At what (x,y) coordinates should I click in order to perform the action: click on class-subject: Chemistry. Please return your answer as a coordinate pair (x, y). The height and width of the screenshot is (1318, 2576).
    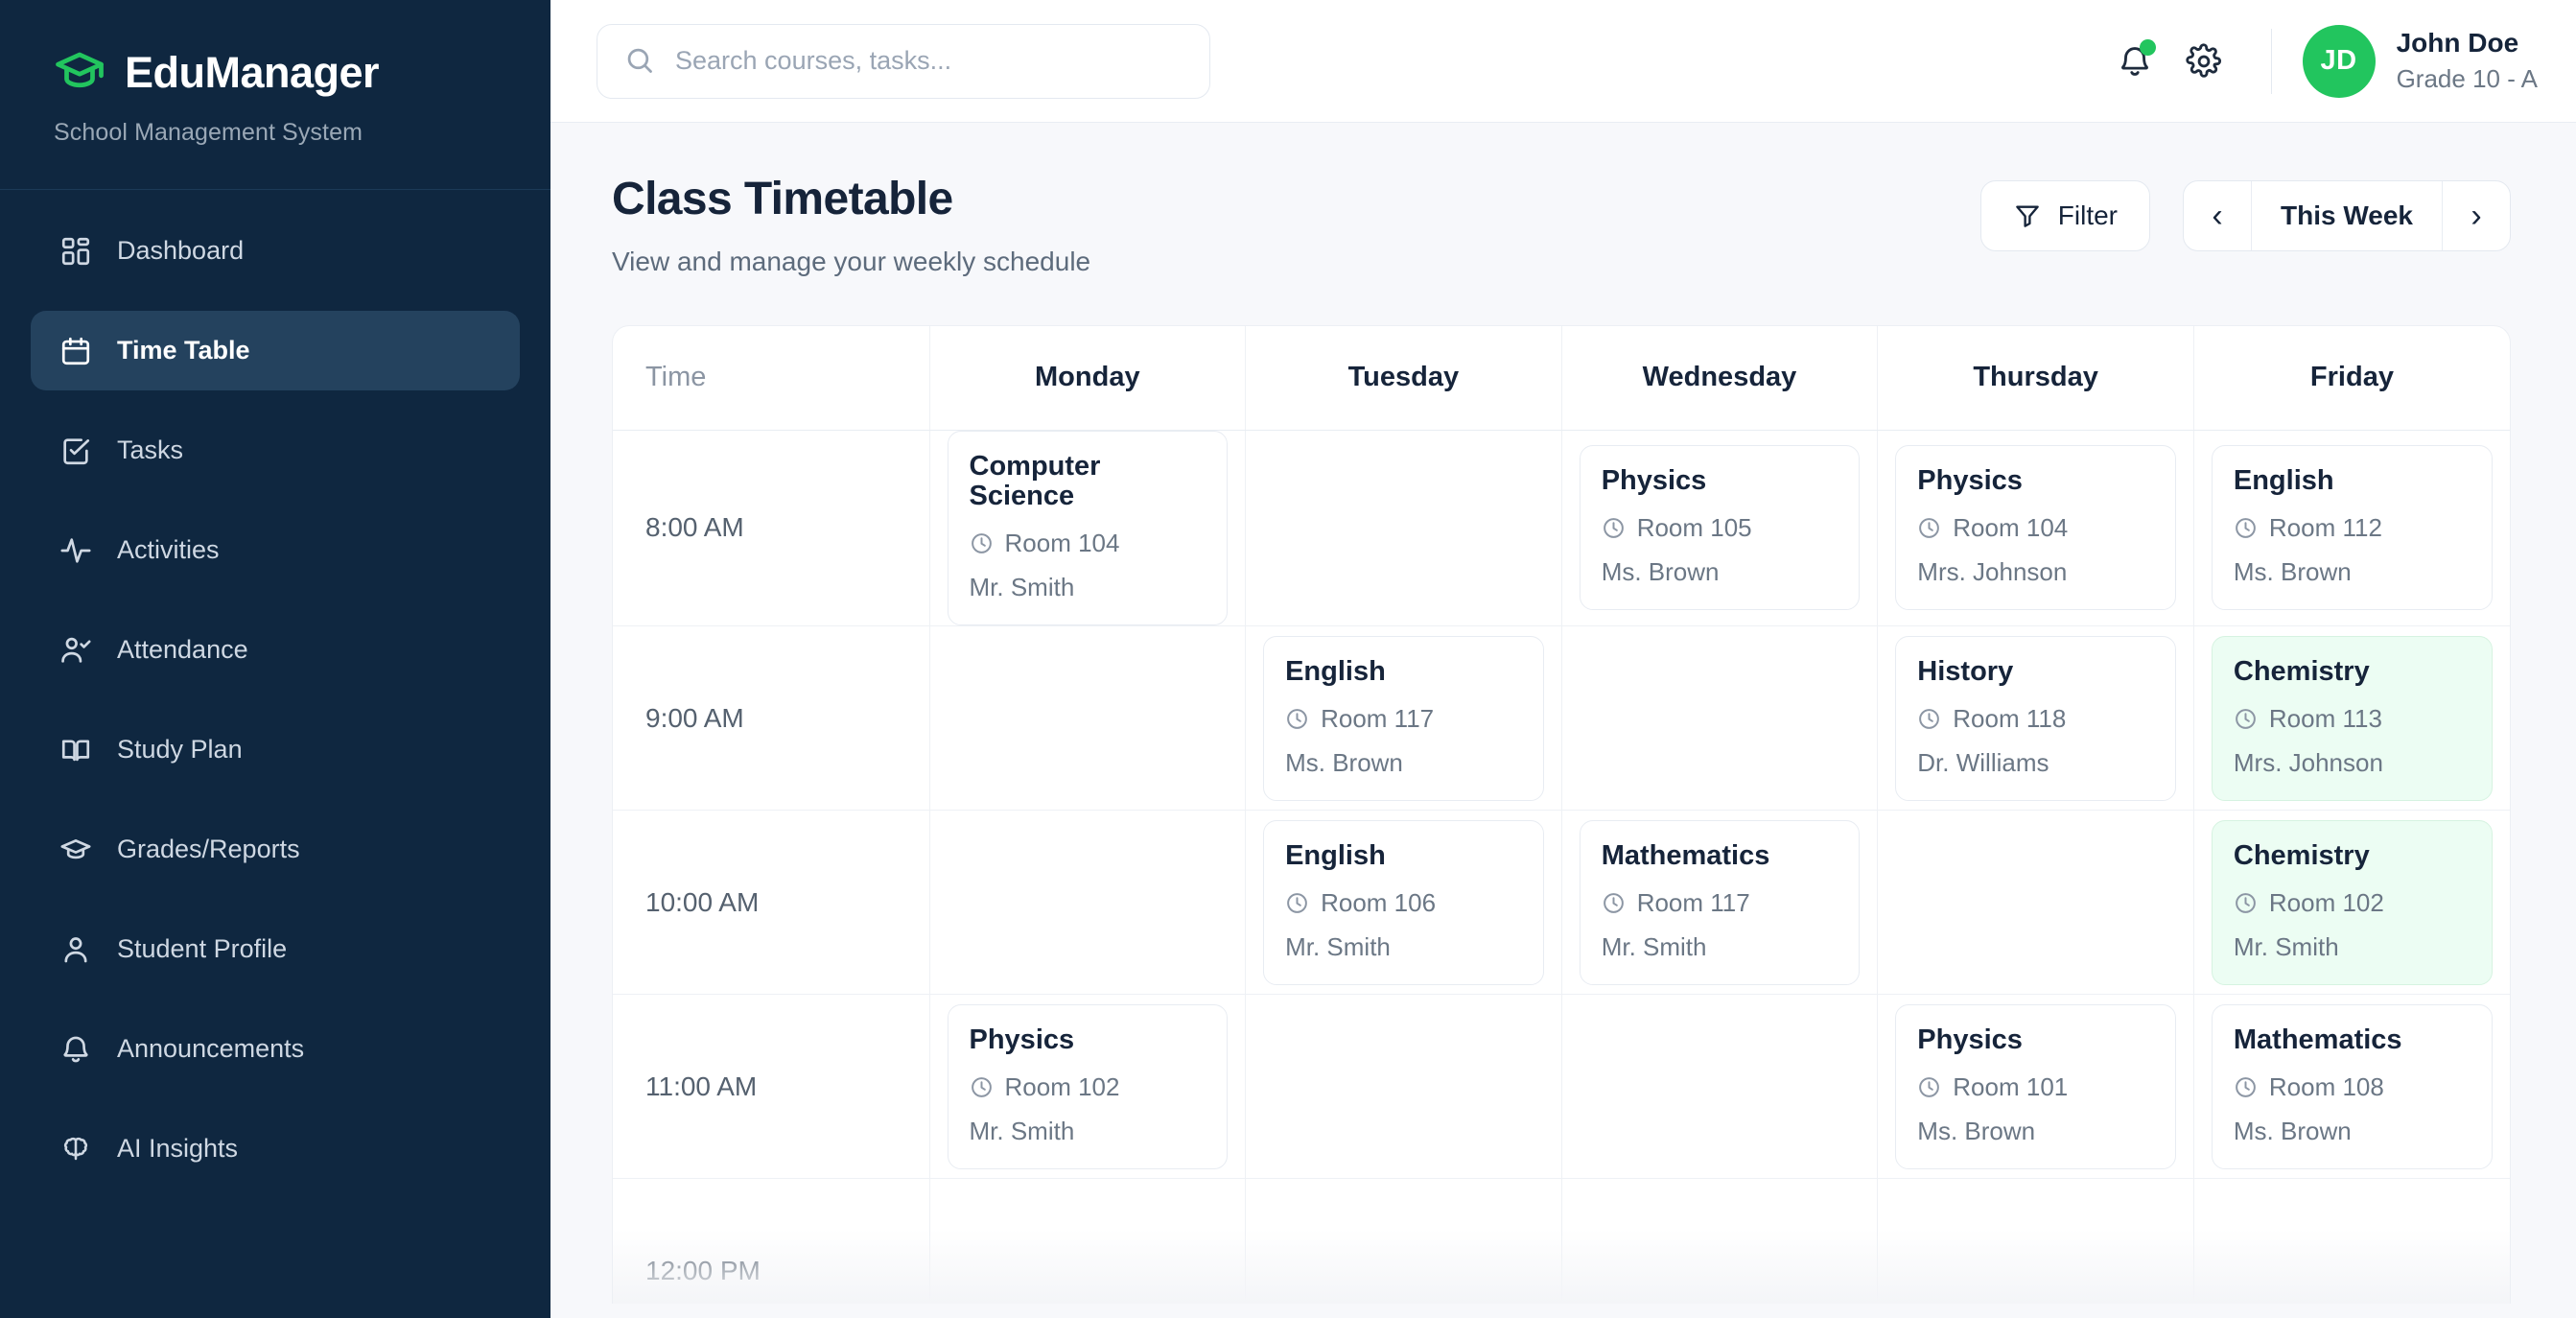
    Looking at the image, I should click on (2301, 671).